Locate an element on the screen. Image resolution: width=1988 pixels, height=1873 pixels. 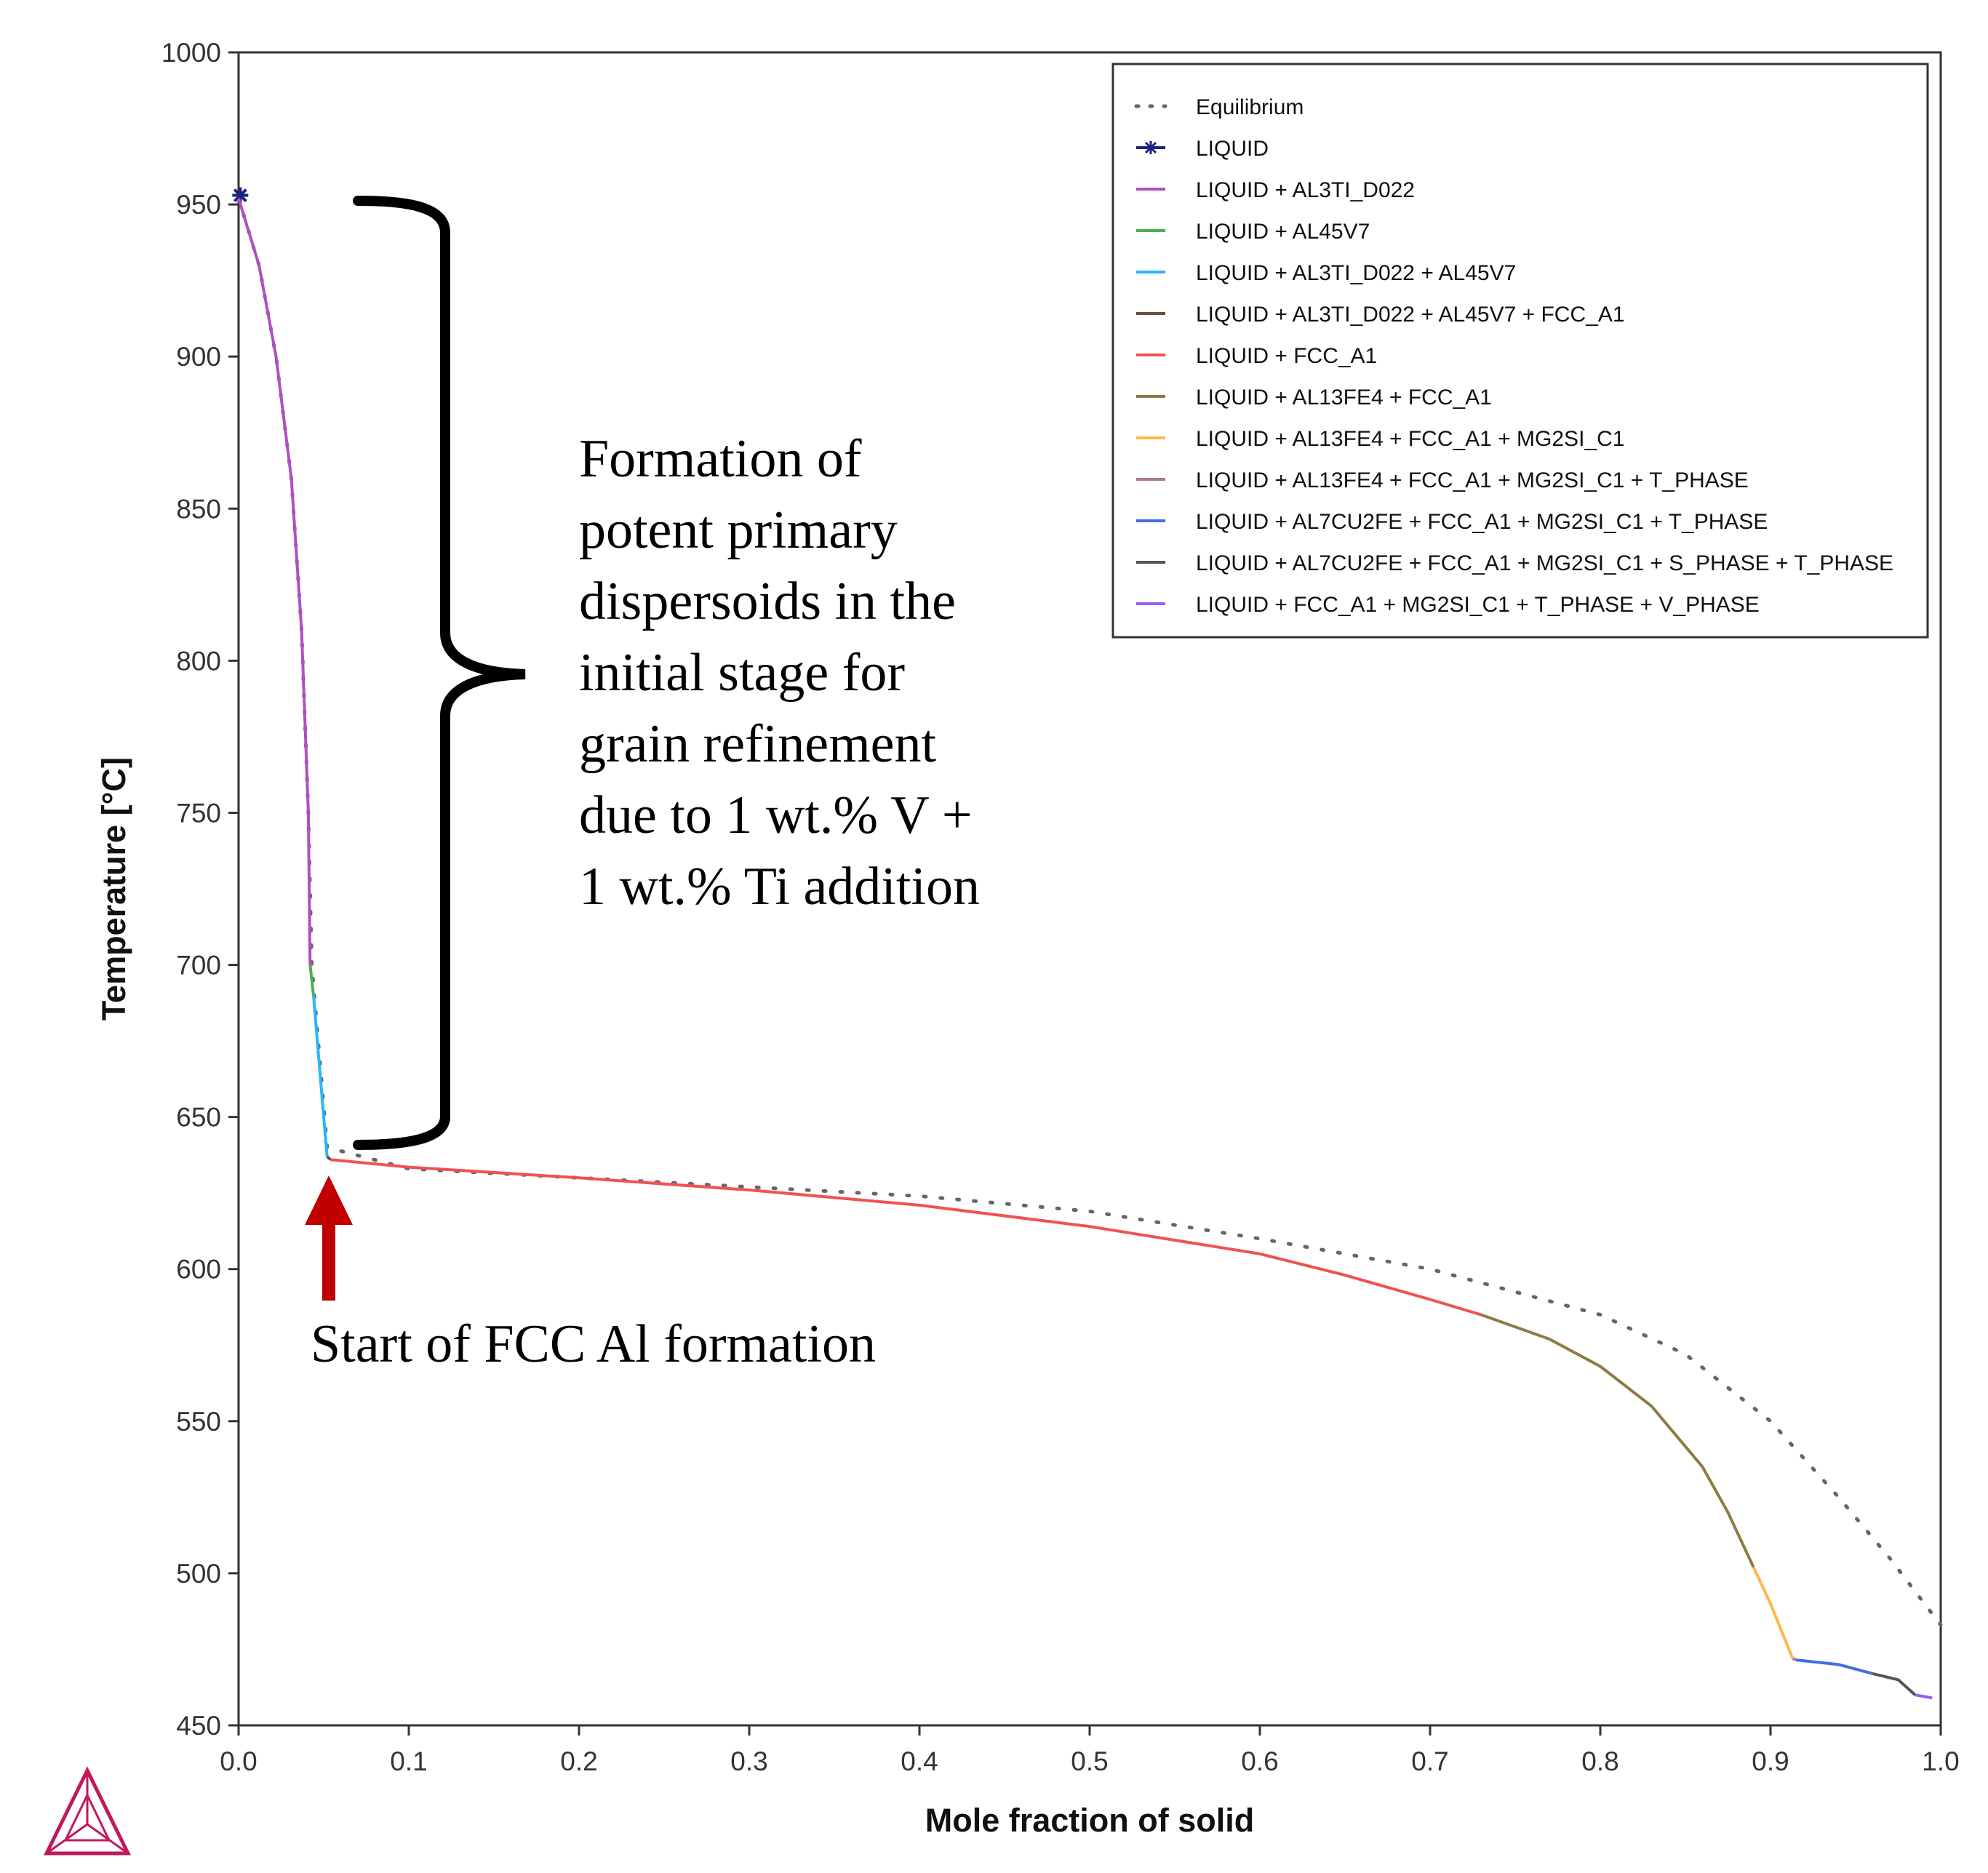
y-tick-label: 700 is located at coordinates (198, 966).